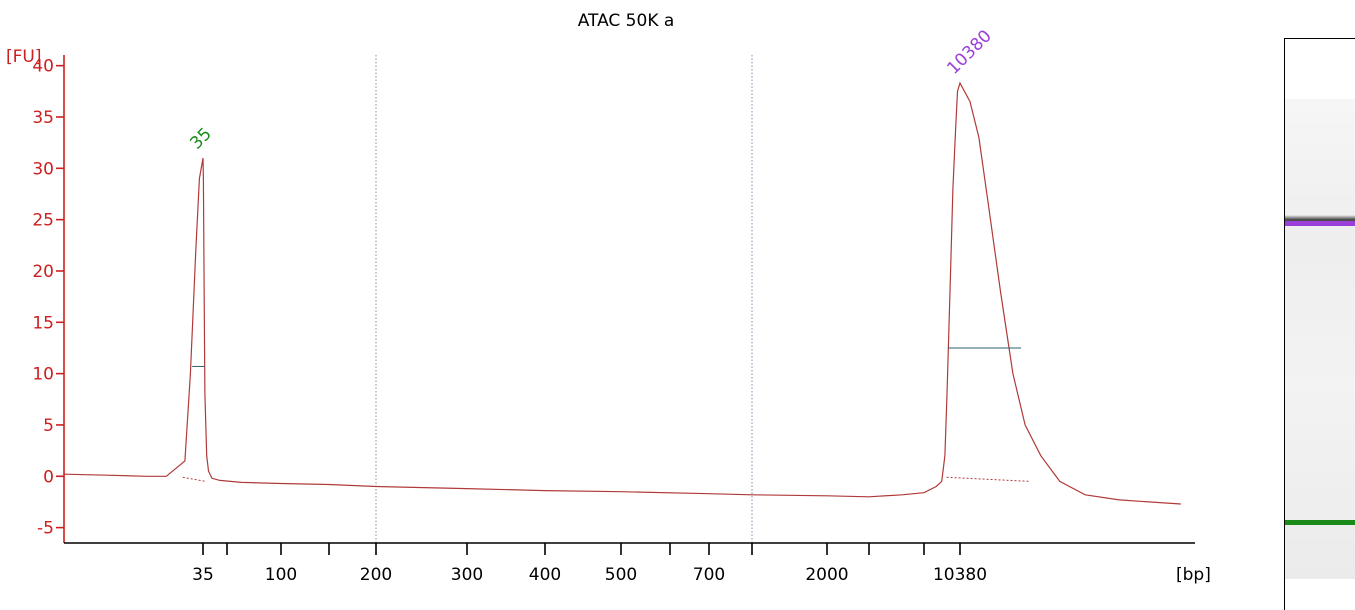  Describe the element at coordinates (626, 21) in the screenshot. I see `chart-title: ATAC 50K a` at that location.